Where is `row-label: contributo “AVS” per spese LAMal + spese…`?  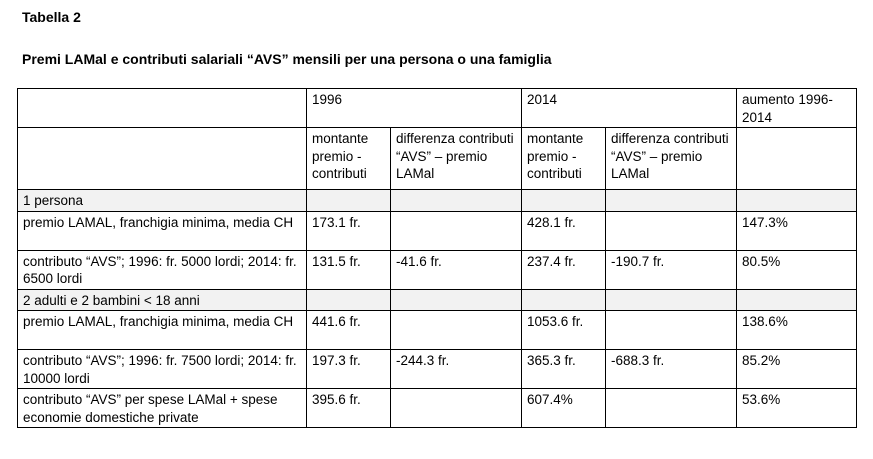
row-label: contributo “AVS” per spese LAMal + spese… is located at coordinates (162, 408).